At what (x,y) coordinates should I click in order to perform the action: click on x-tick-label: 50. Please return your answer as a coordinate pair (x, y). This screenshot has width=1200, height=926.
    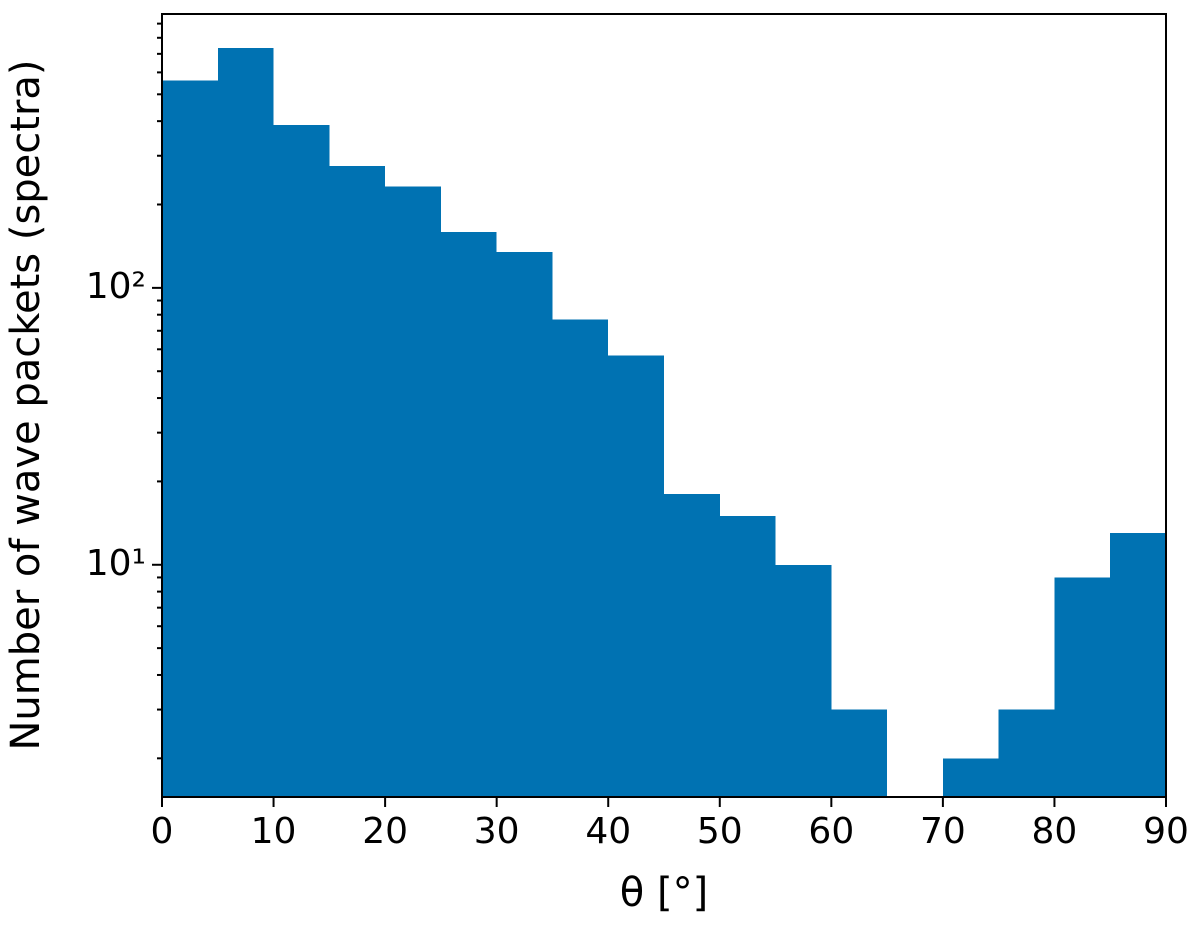
    Looking at the image, I should click on (720, 831).